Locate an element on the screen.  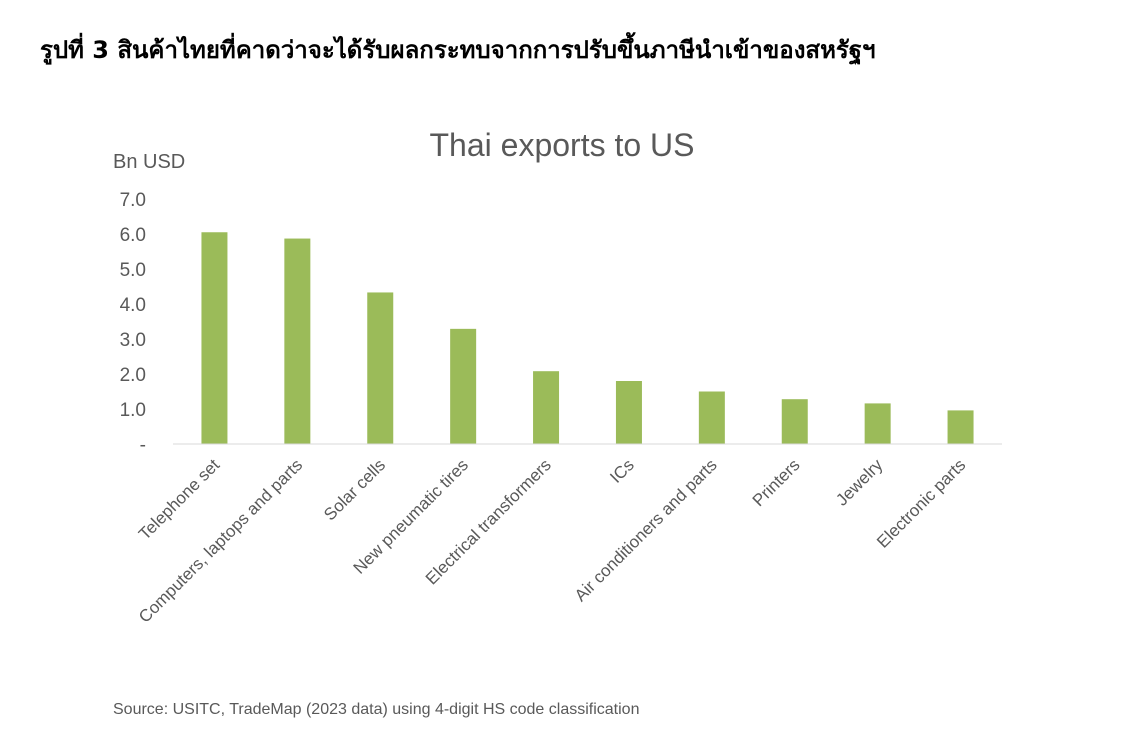
y-axis-ticks: - 1.0 2.0 3.0 4.0 5.0 6.0 7.0 is located at coordinates (133, 323).